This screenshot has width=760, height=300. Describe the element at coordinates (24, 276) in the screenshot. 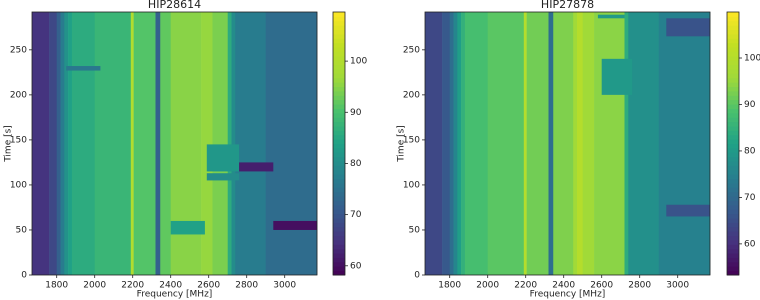

I see `y-tick-label: 0` at that location.